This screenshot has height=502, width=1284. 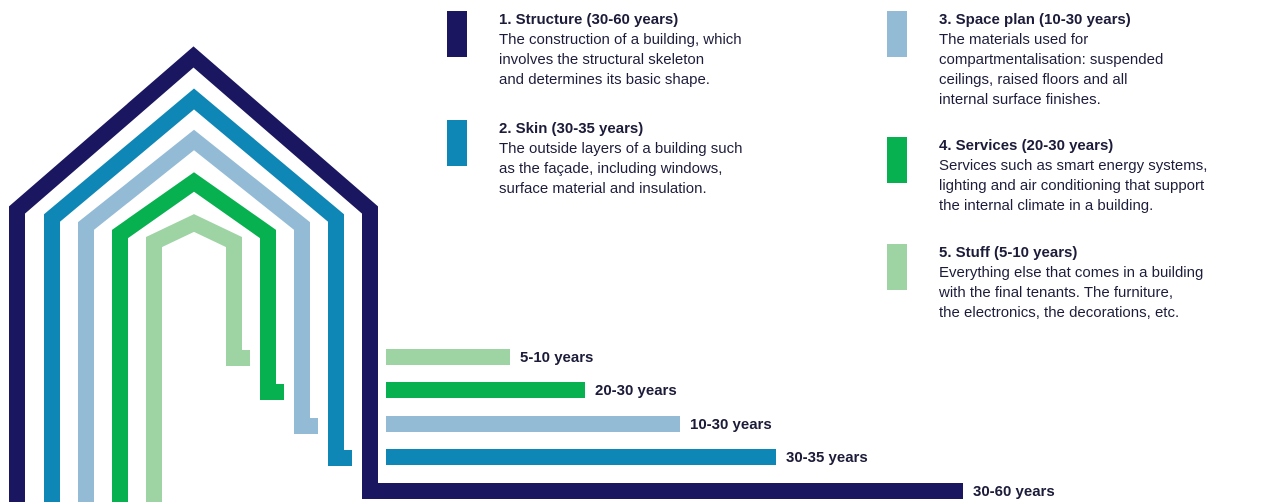 What do you see at coordinates (448, 357) in the screenshot?
I see `lifespan-bar-stuff` at bounding box center [448, 357].